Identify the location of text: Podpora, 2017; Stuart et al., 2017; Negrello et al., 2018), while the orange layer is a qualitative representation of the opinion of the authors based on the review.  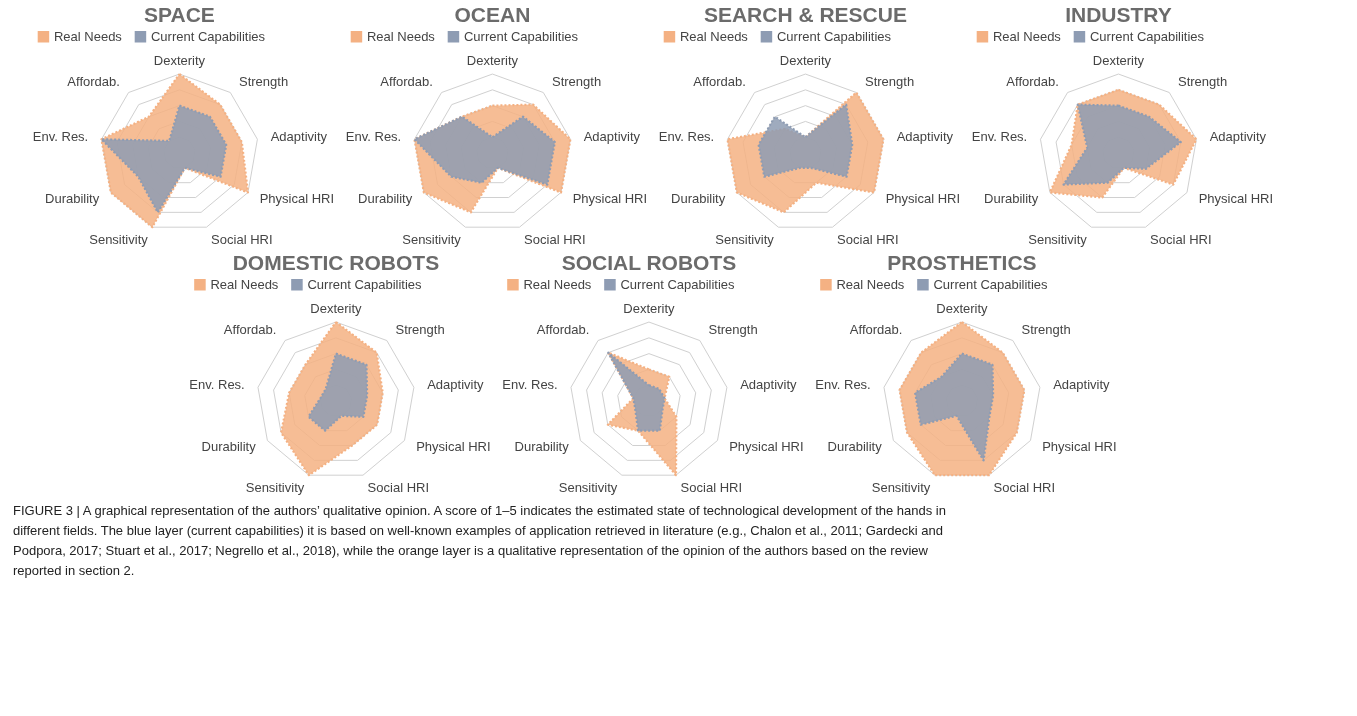
(471, 550).